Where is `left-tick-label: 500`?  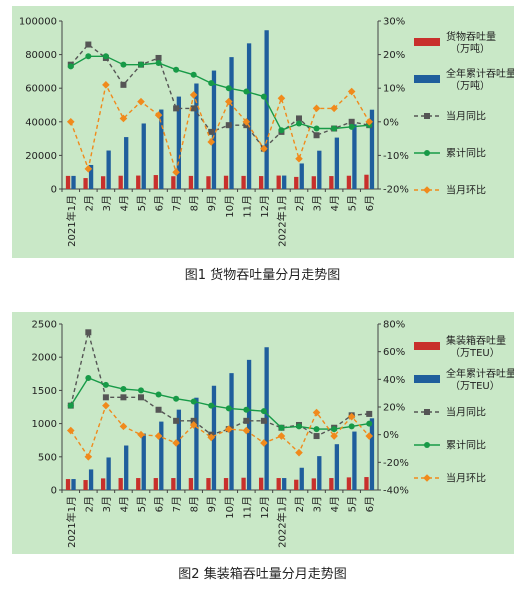 left-tick-label: 500 is located at coordinates (47, 457).